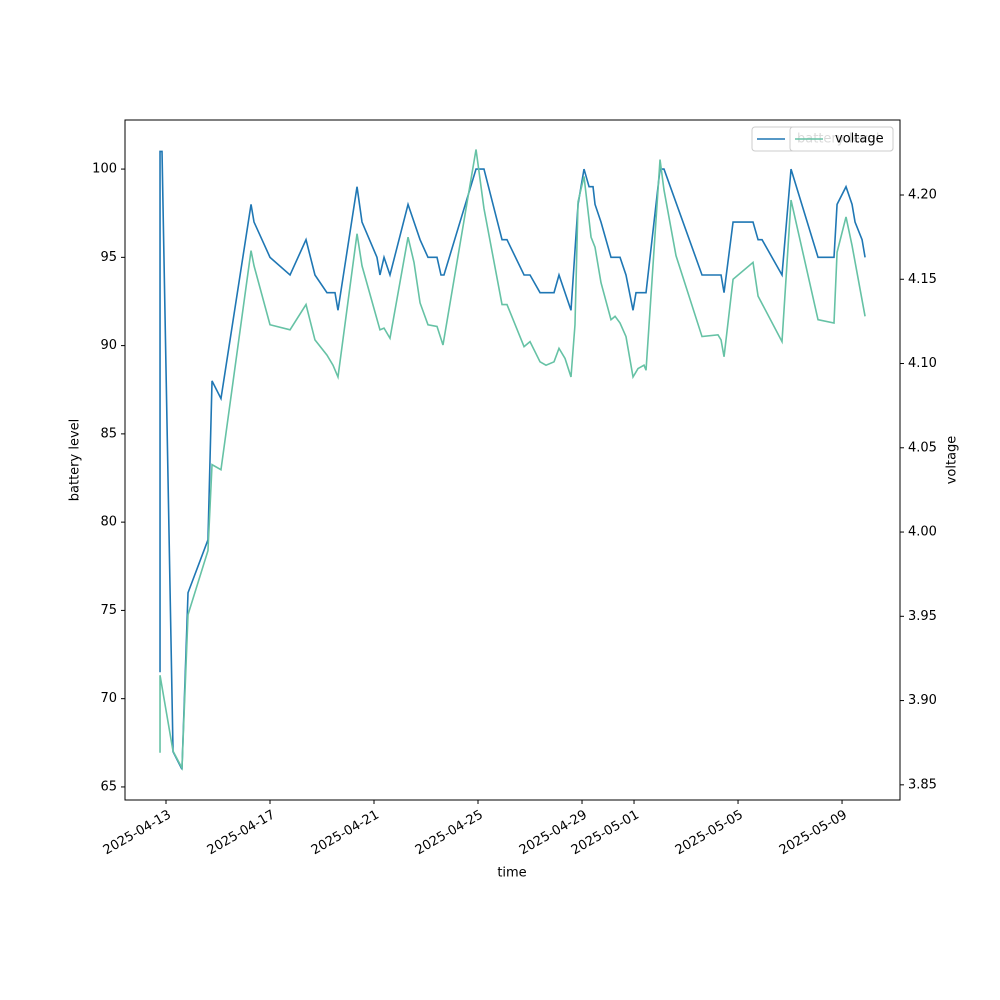  I want to click on y-tick-label: 100, so click(104, 169).